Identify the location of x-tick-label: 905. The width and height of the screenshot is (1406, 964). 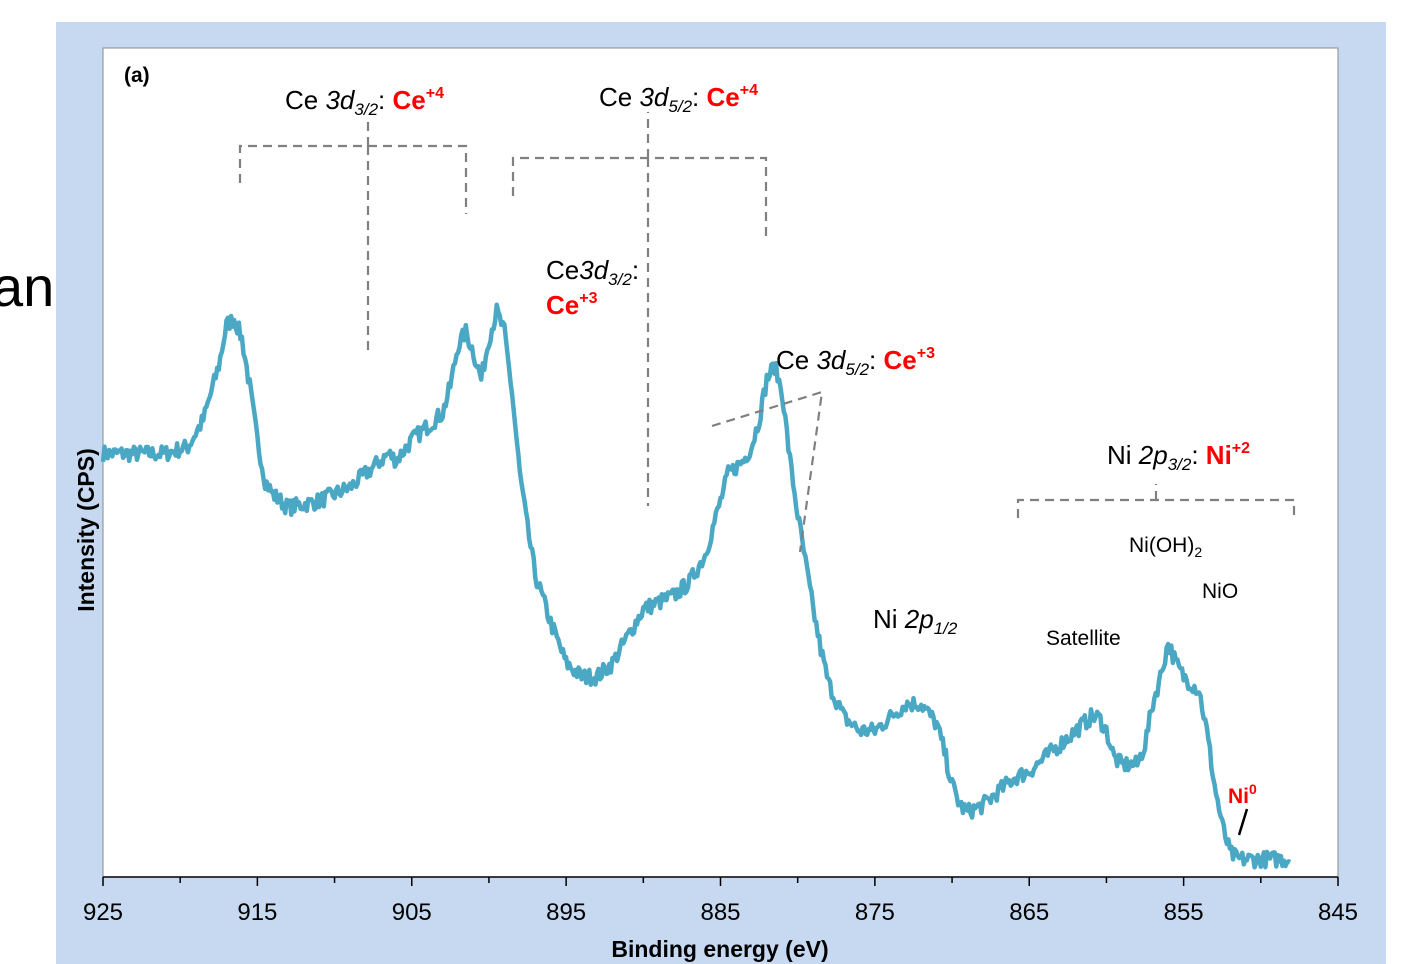
(412, 912).